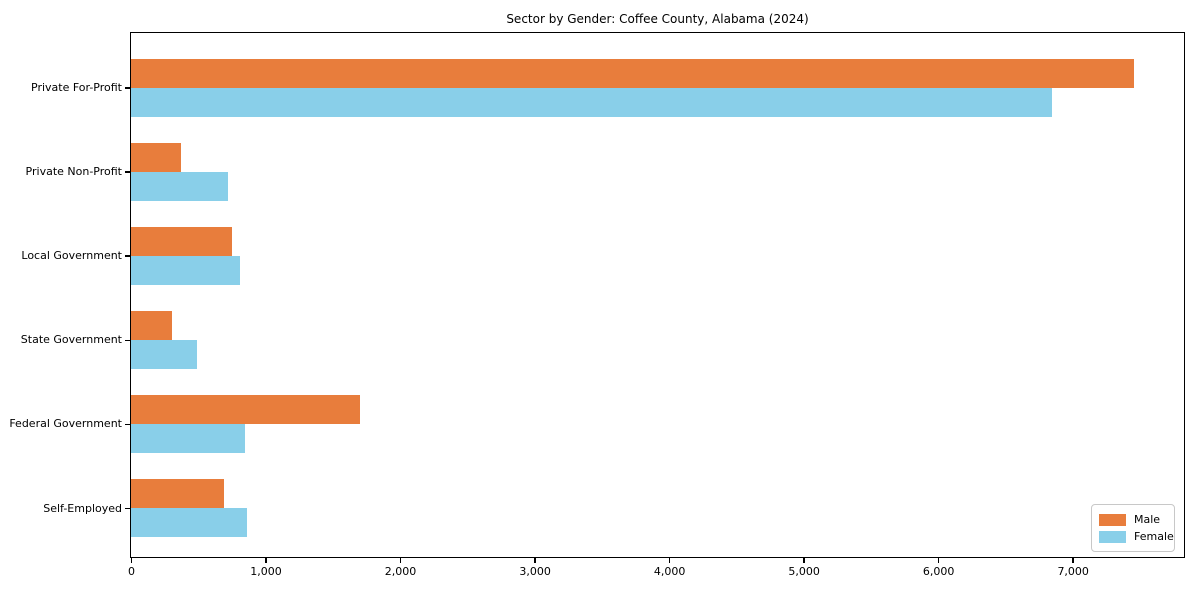  What do you see at coordinates (181, 241) in the screenshot?
I see `bar-male-local-government` at bounding box center [181, 241].